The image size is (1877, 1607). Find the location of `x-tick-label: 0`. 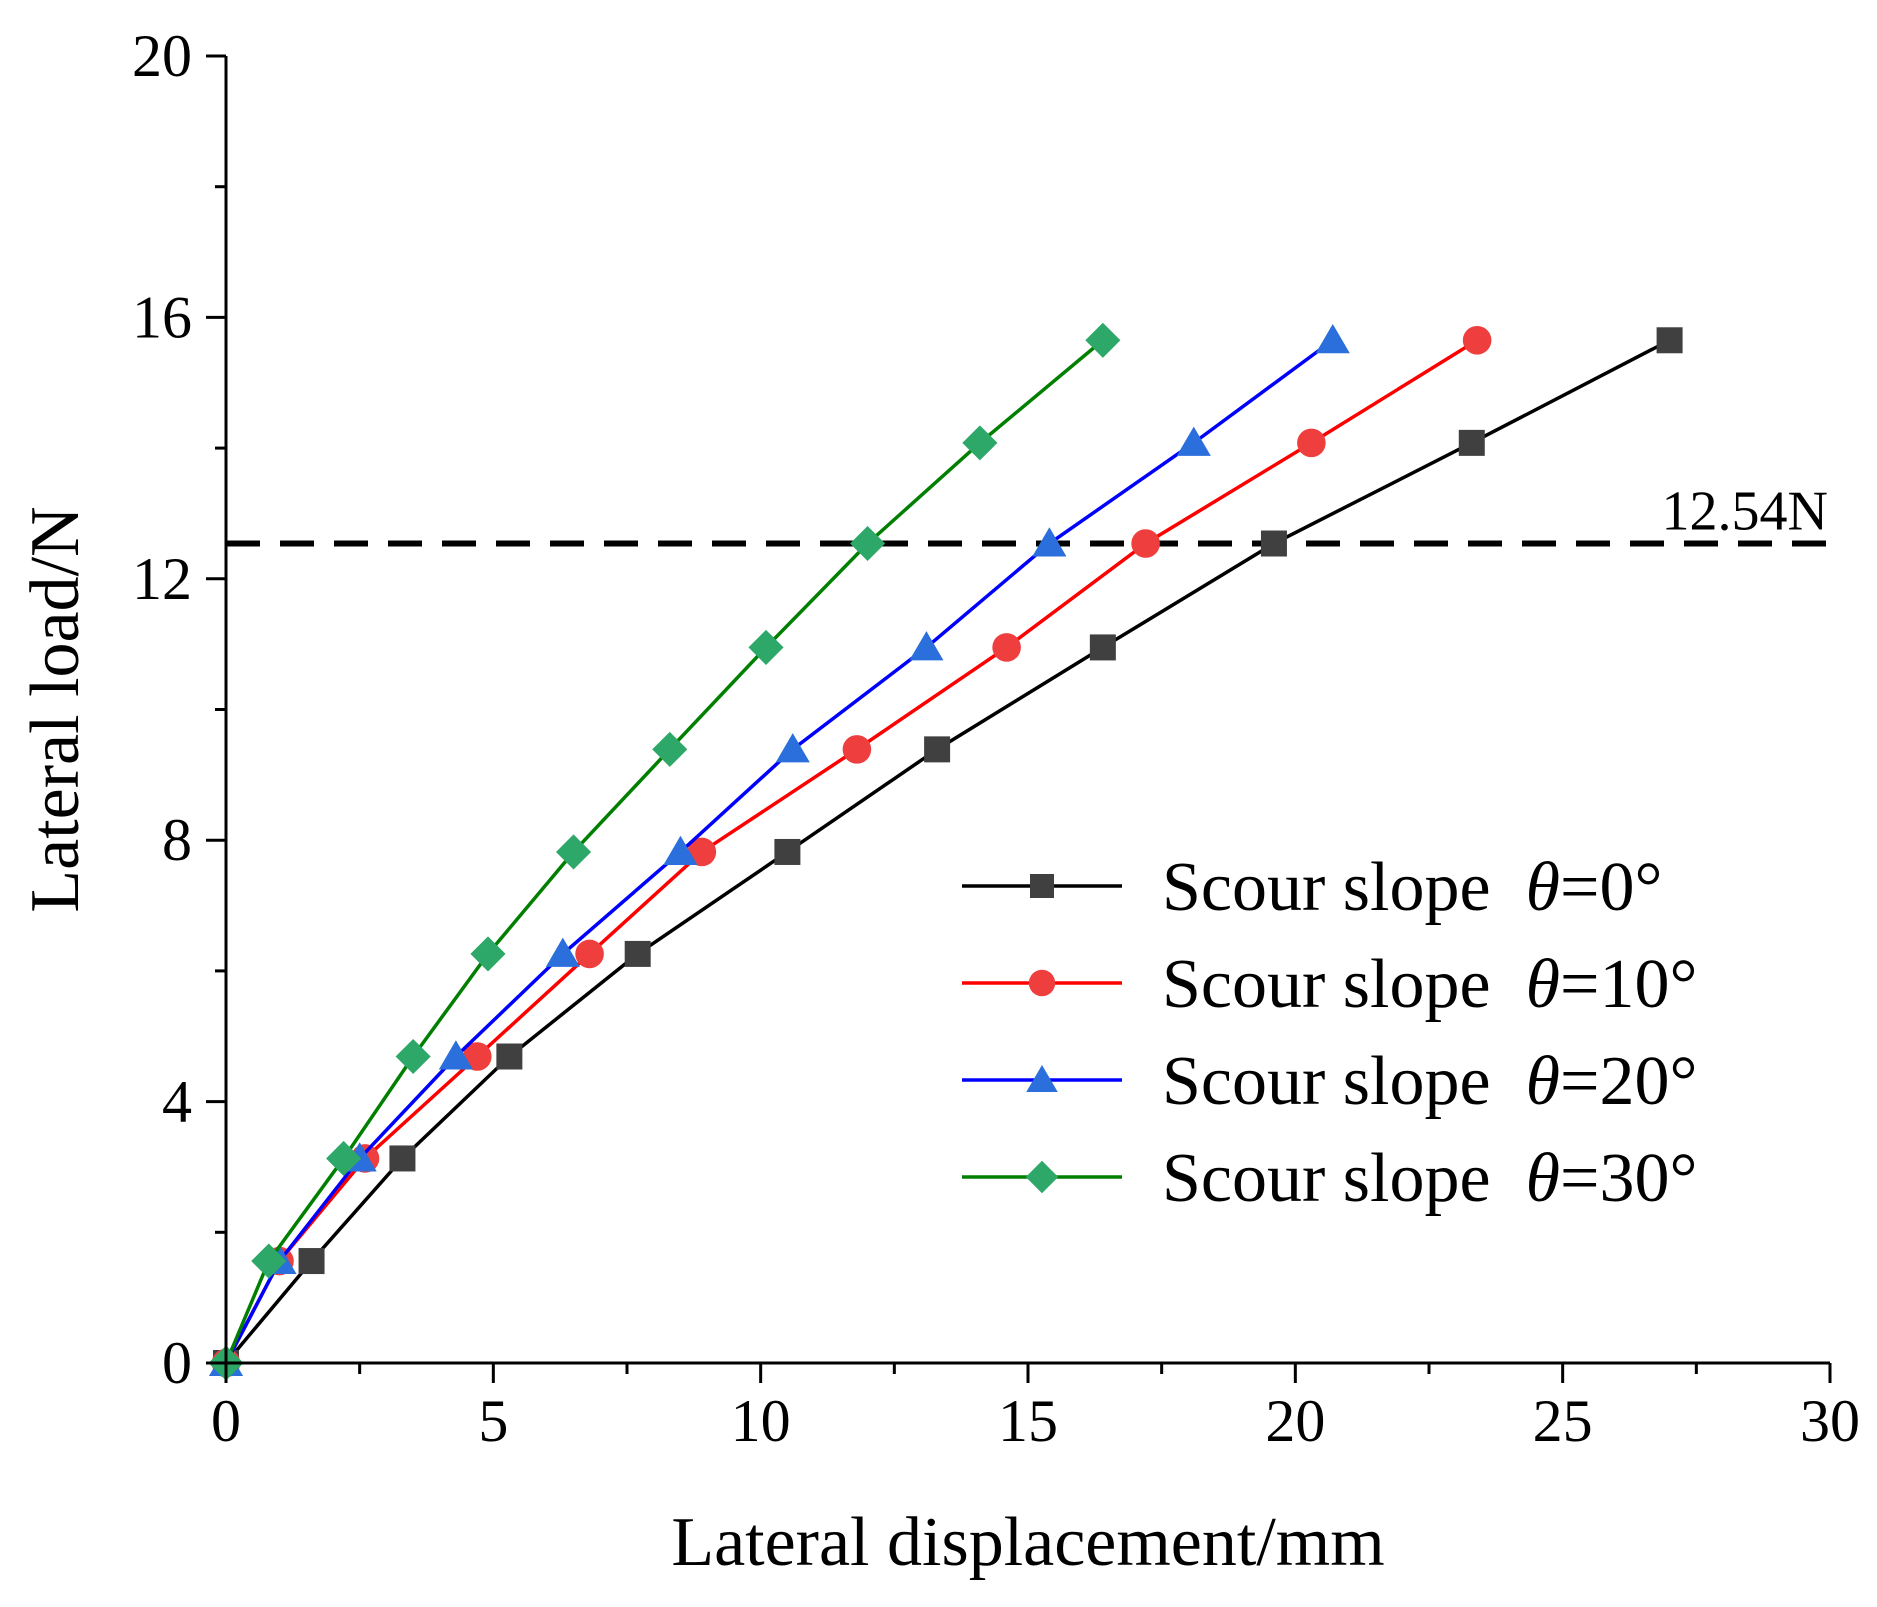

x-tick-label: 0 is located at coordinates (226, 1421).